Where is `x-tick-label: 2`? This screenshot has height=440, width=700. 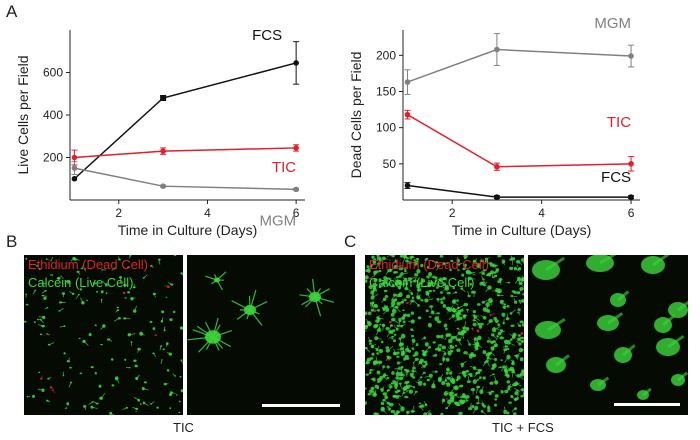
x-tick-label: 2 is located at coordinates (118, 213).